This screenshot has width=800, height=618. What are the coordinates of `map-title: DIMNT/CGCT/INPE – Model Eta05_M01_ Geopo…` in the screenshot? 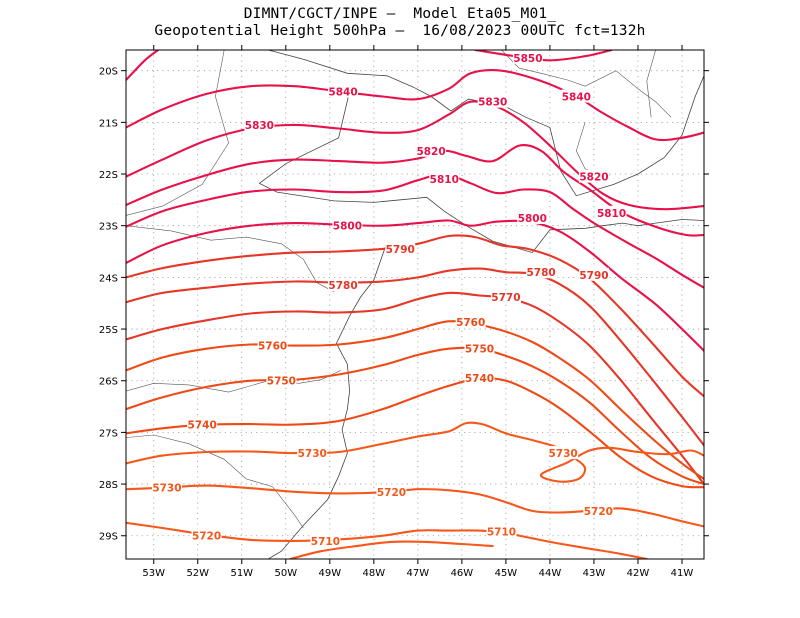 It's located at (400, 23).